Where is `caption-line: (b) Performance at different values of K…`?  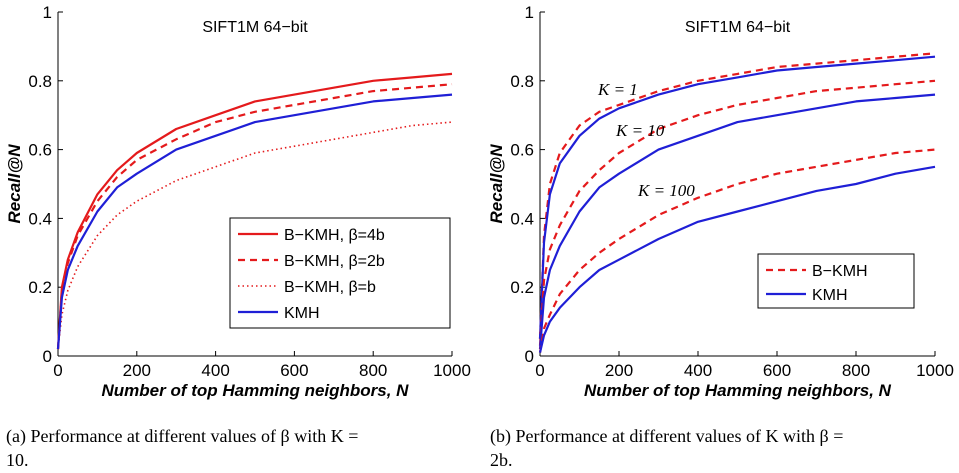 caption-line: (b) Performance at different values of K… is located at coordinates (667, 436).